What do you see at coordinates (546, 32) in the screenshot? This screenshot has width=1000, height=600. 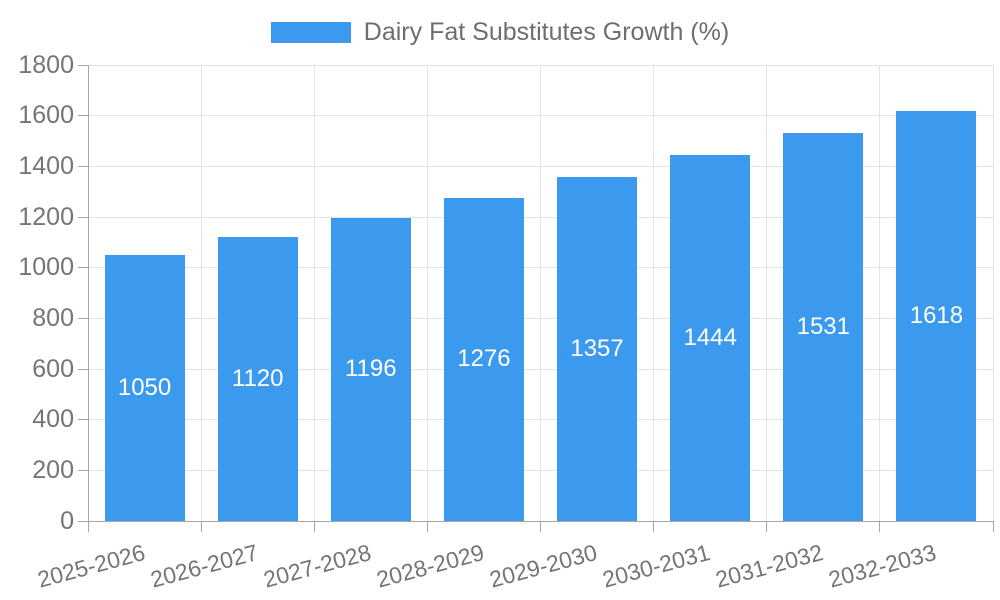 I see `legend-label: Dairy Fat Substitutes Growth (%)` at bounding box center [546, 32].